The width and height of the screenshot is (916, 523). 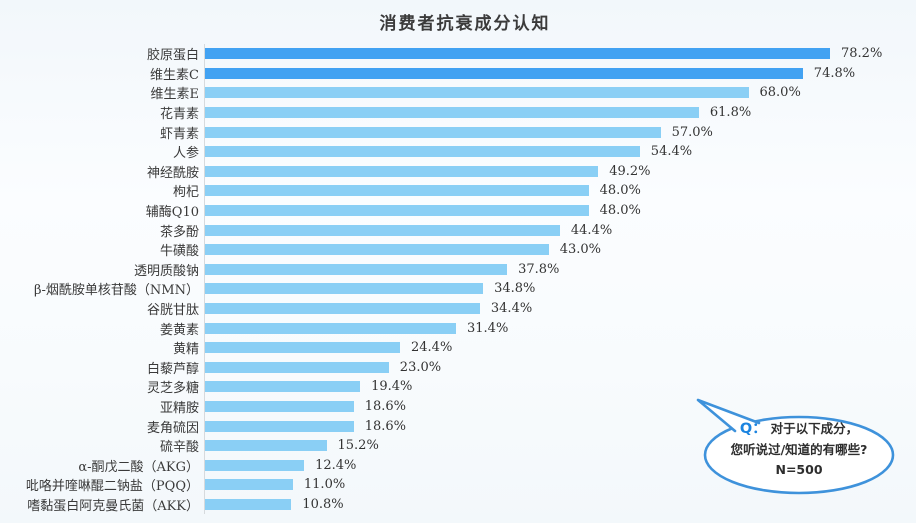 I want to click on category-label: 胶原蛋白, so click(x=172, y=56).